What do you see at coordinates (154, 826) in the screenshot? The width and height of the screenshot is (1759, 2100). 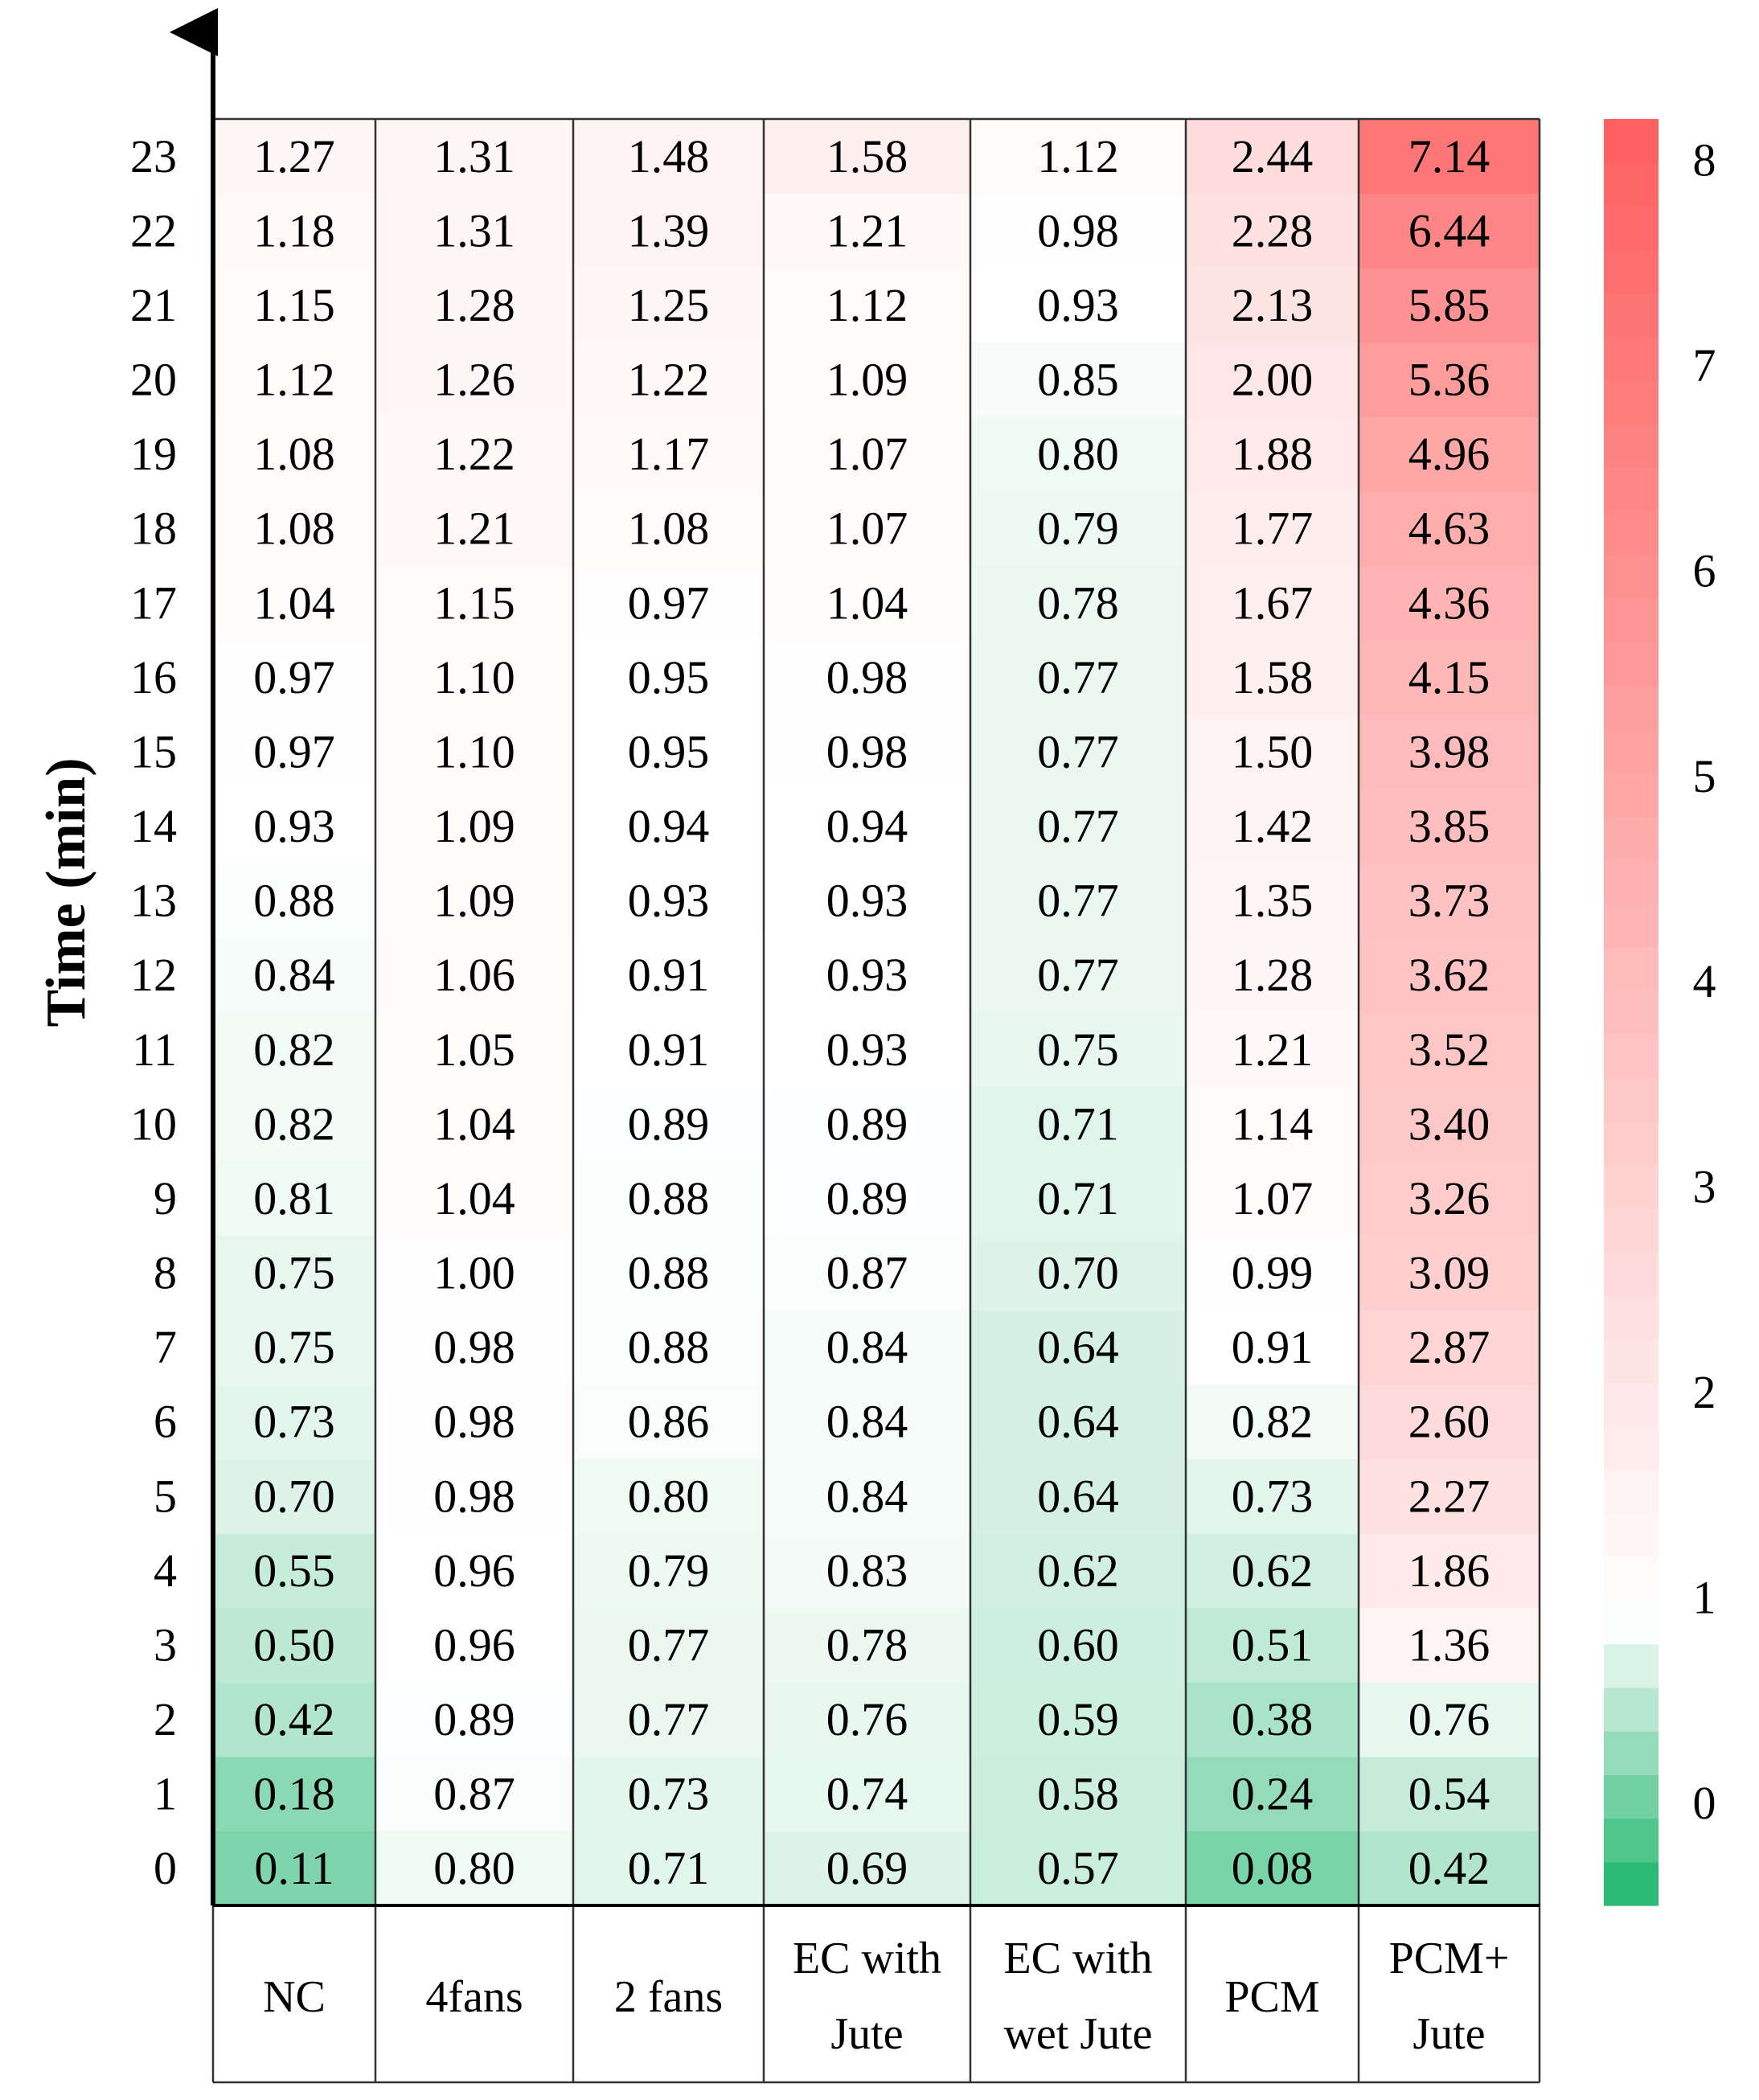 I see `y-tick-label: 14` at bounding box center [154, 826].